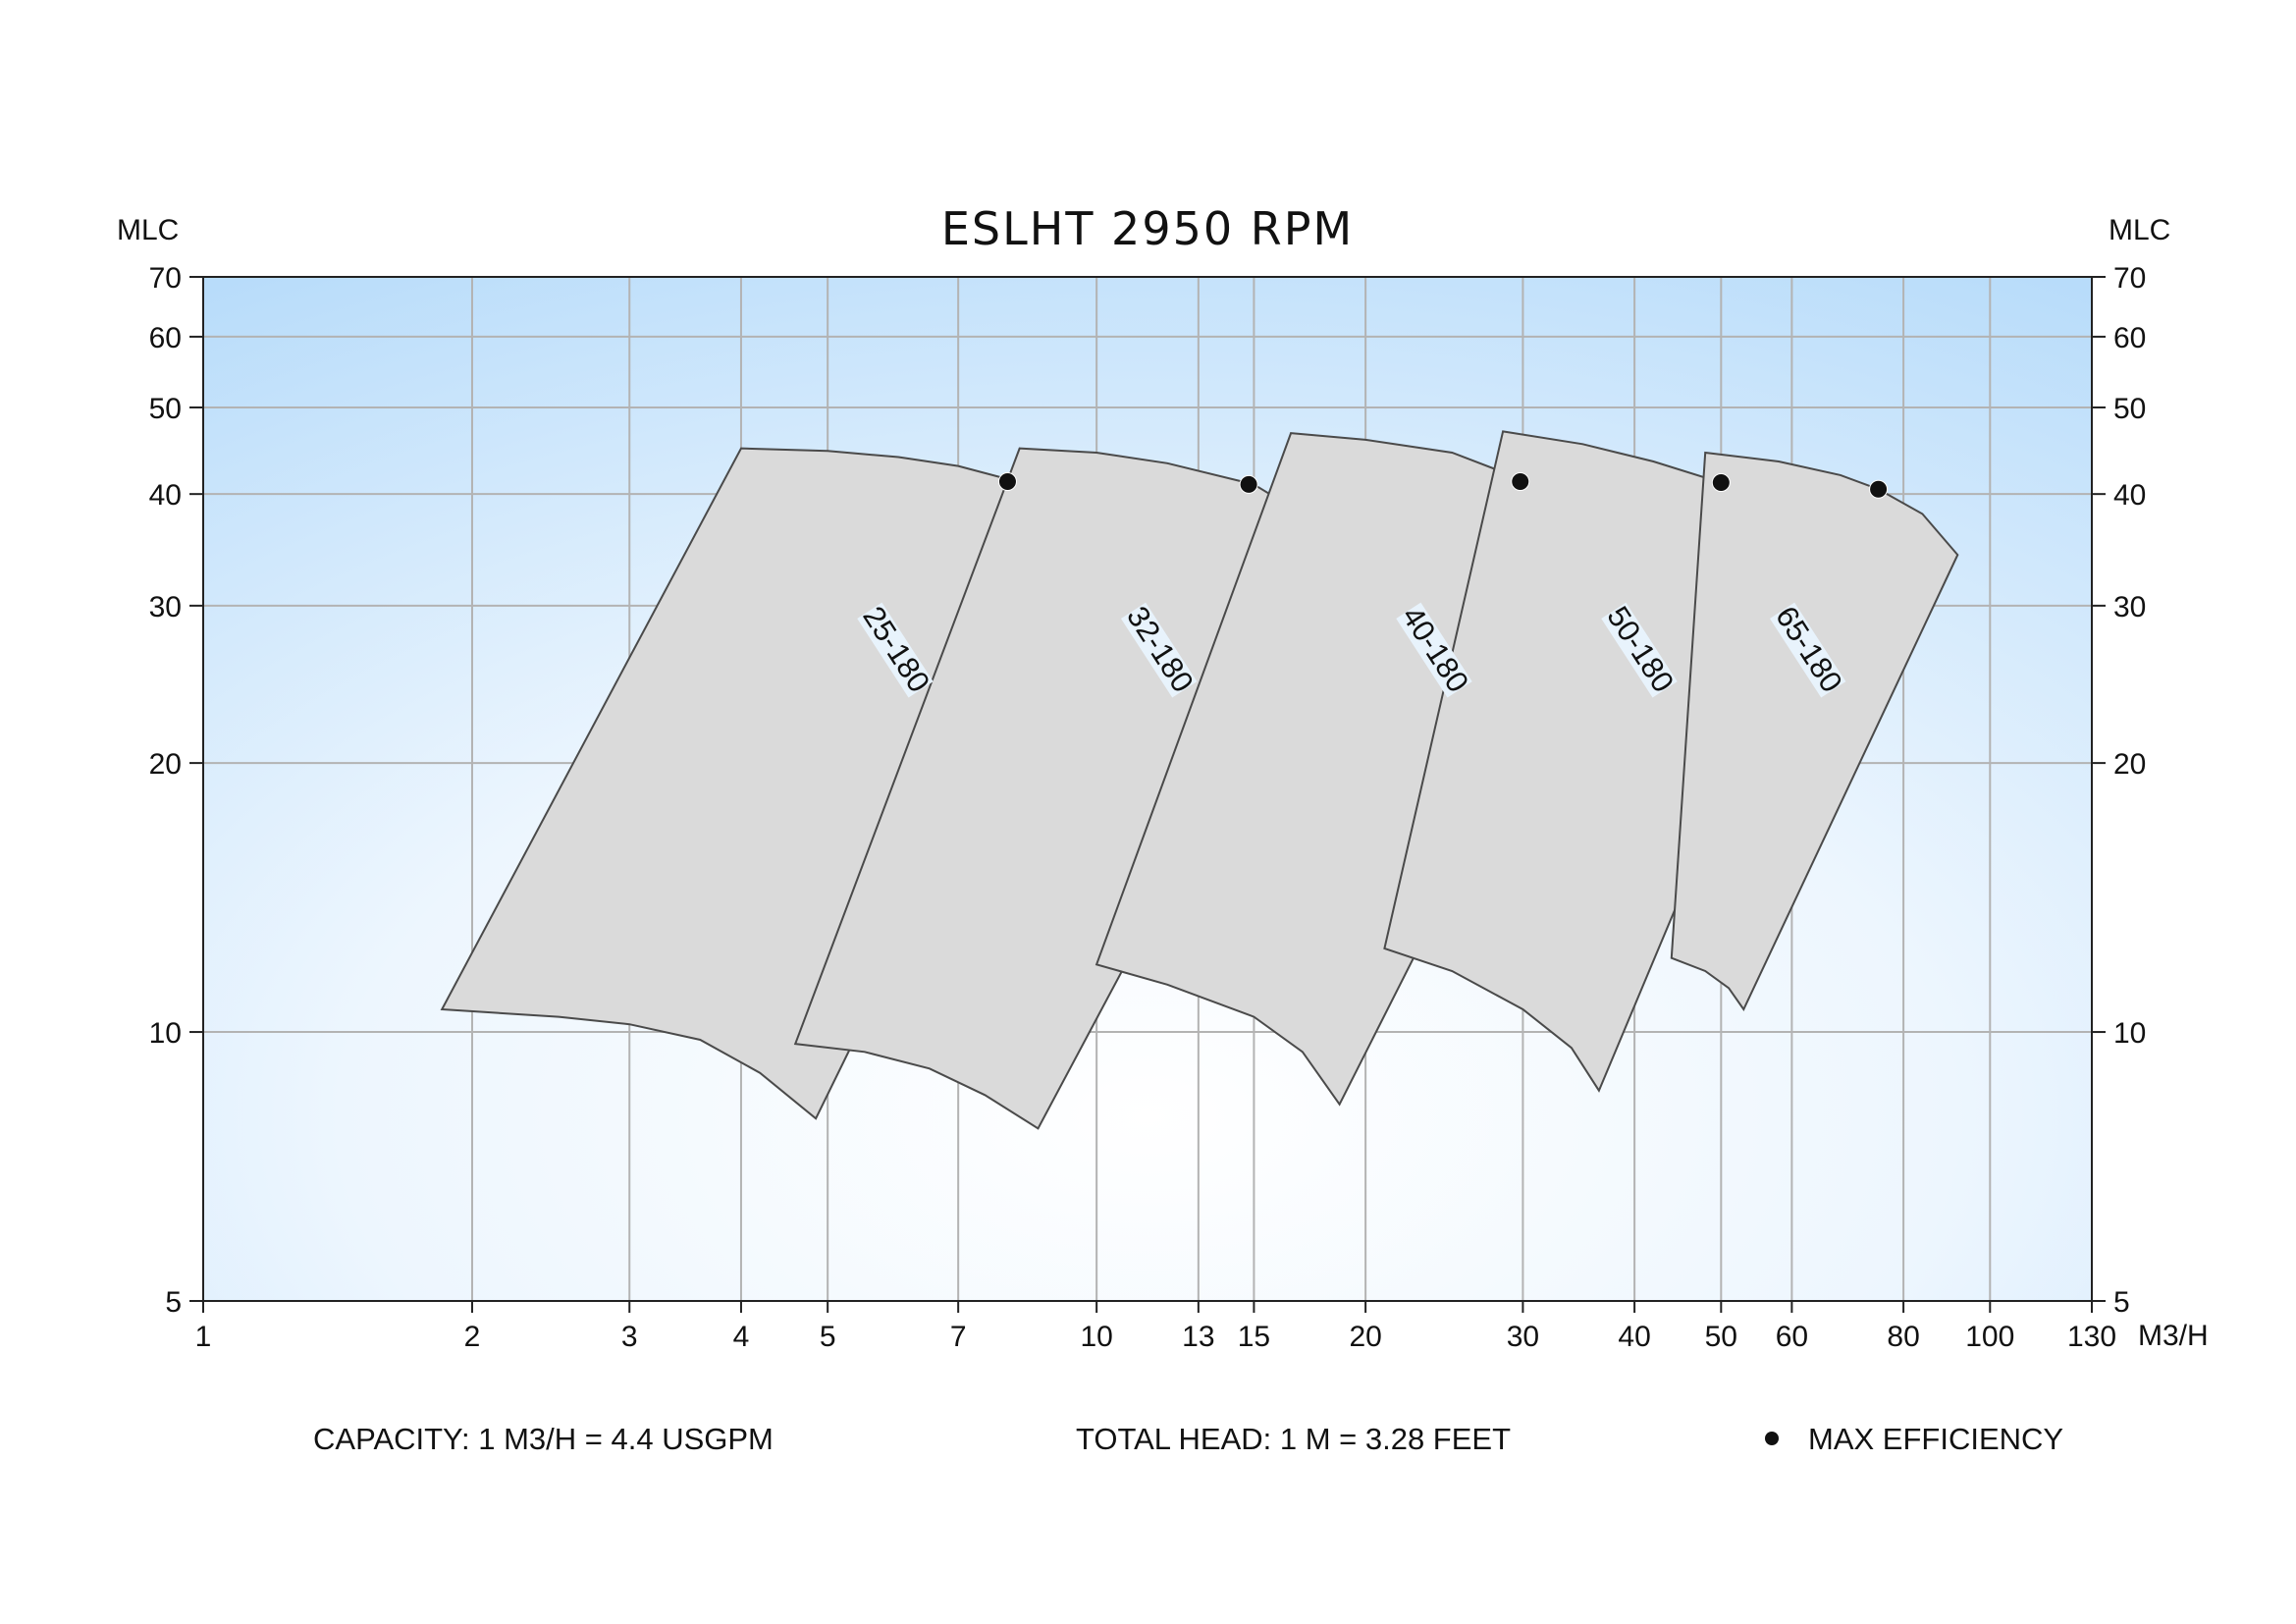  I want to click on y-left-tick-label: 20, so click(165, 764).